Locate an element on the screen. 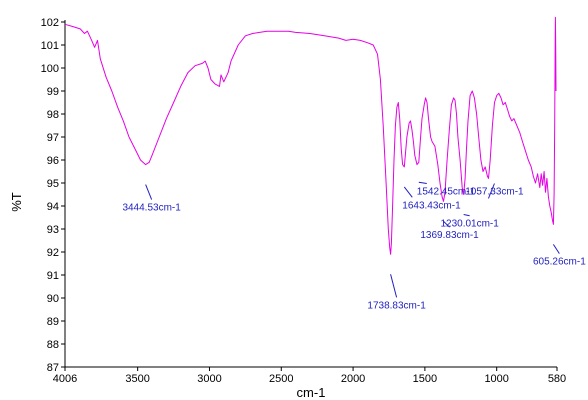 Image resolution: width=588 pixels, height=400 pixels. y-tick-label: 95 is located at coordinates (53, 184).